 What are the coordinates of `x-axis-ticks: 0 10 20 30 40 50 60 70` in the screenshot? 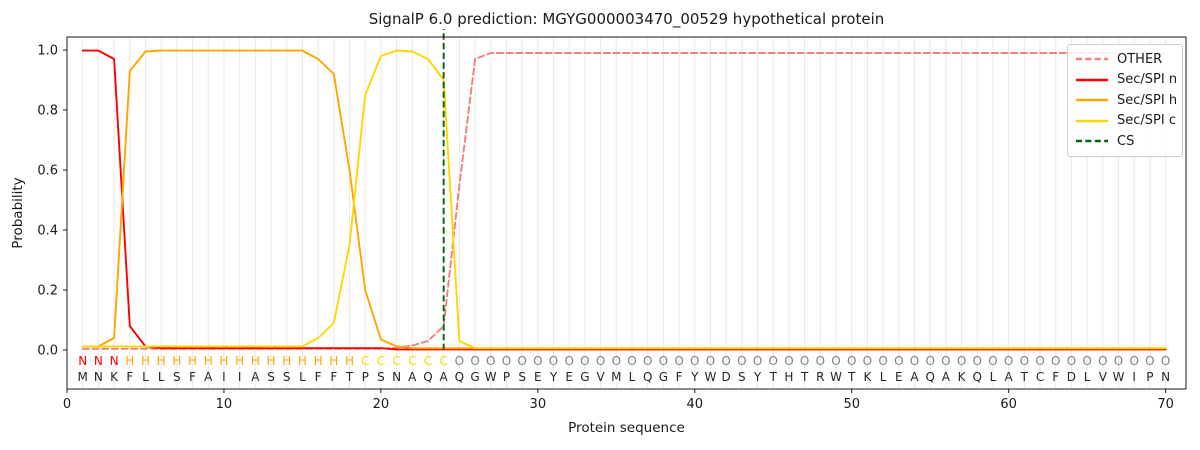 It's located at (618, 400).